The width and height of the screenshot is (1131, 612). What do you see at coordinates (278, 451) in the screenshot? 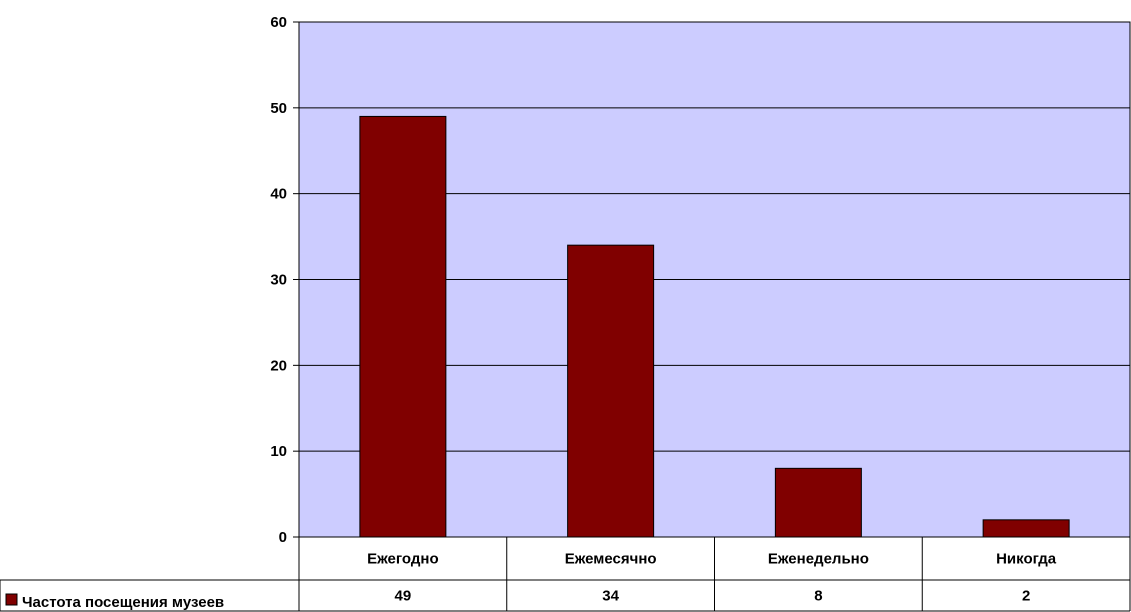
I see `y-tick-label: 10` at bounding box center [278, 451].